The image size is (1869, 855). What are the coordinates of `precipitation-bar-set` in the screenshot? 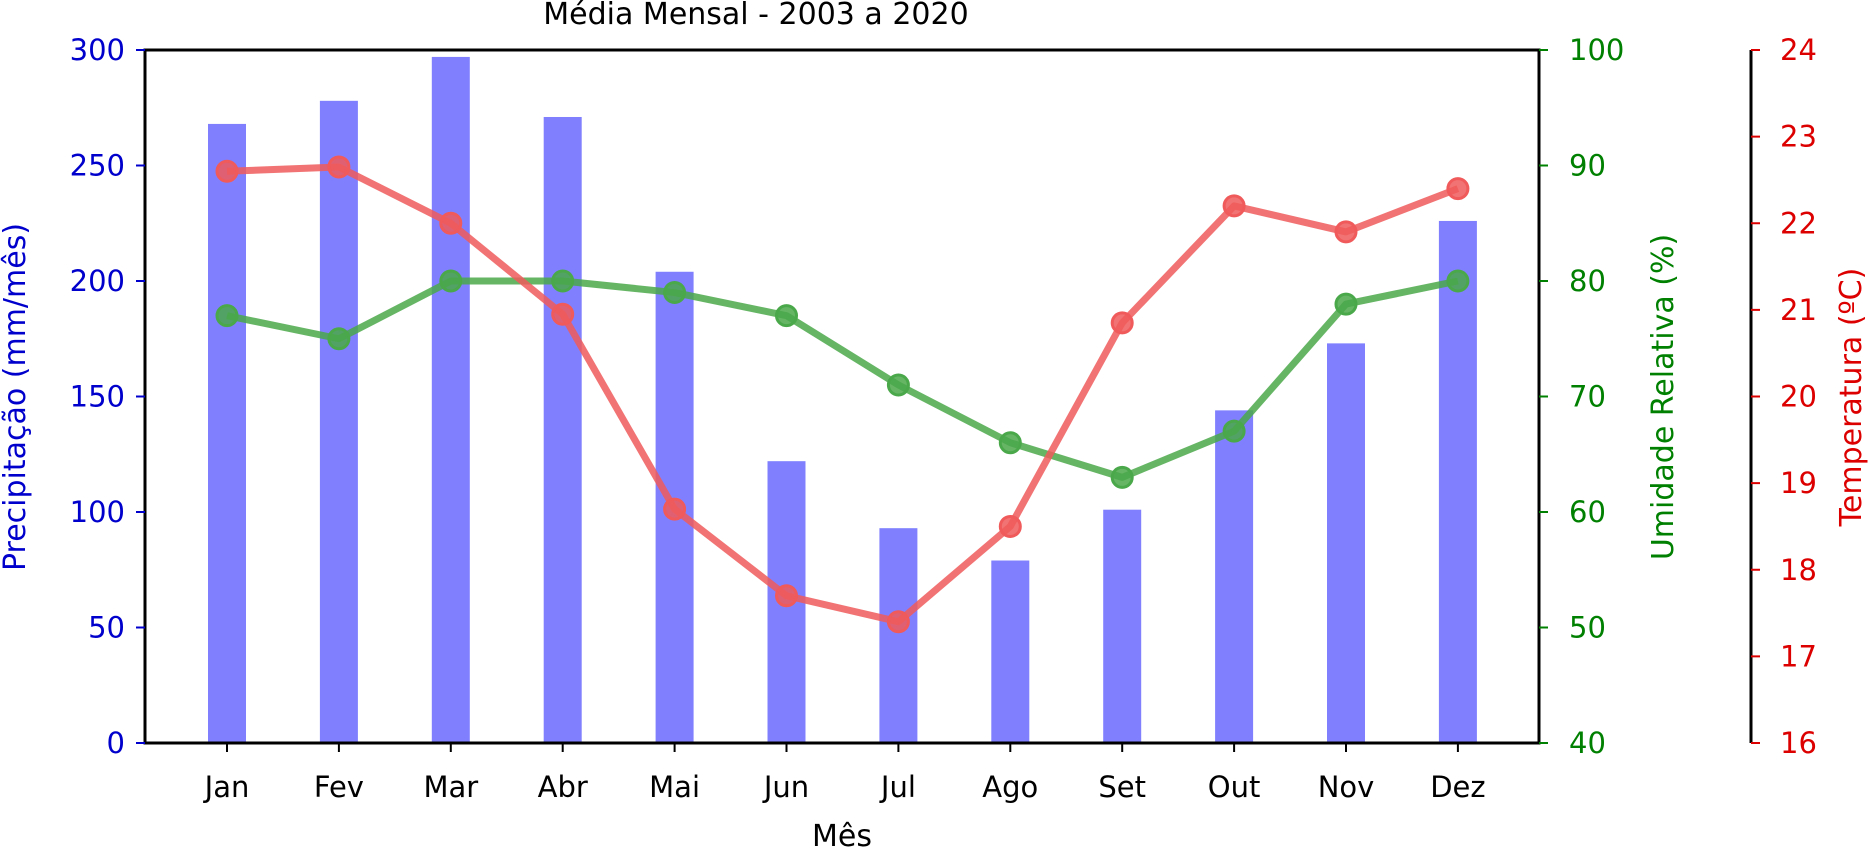 It's located at (1122, 626).